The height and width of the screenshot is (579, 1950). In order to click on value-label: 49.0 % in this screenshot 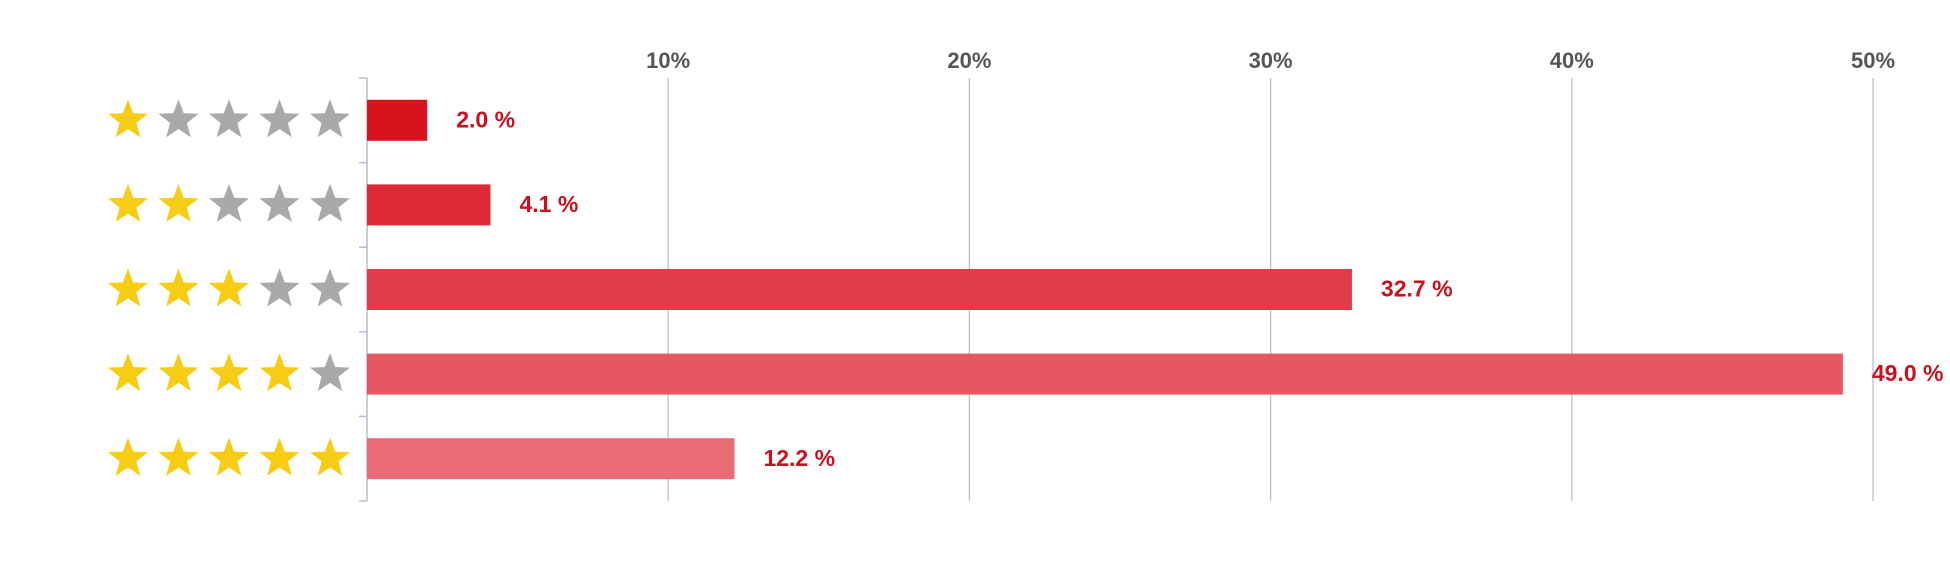, I will do `click(1908, 373)`.